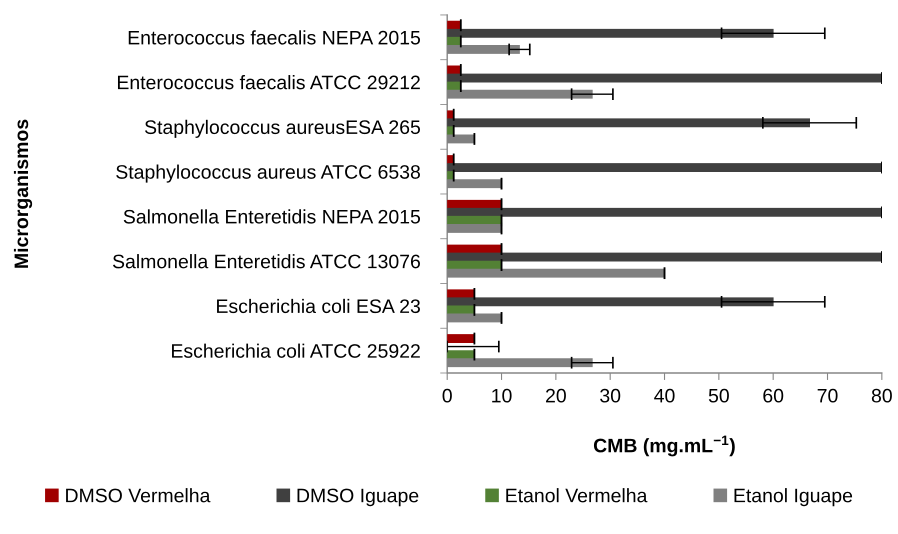  I want to click on legend-label: DMSO Iguape, so click(358, 497).